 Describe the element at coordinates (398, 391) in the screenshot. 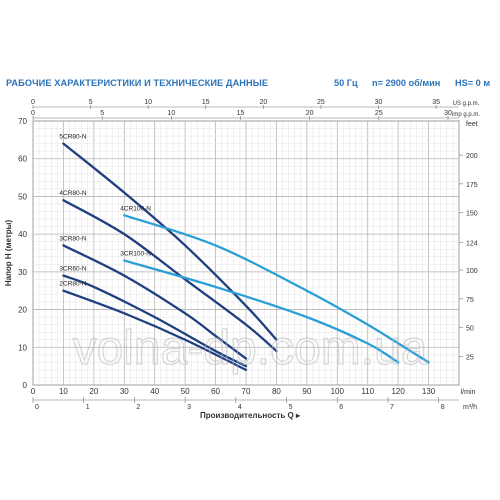

I see `x-tick-label: 120` at that location.